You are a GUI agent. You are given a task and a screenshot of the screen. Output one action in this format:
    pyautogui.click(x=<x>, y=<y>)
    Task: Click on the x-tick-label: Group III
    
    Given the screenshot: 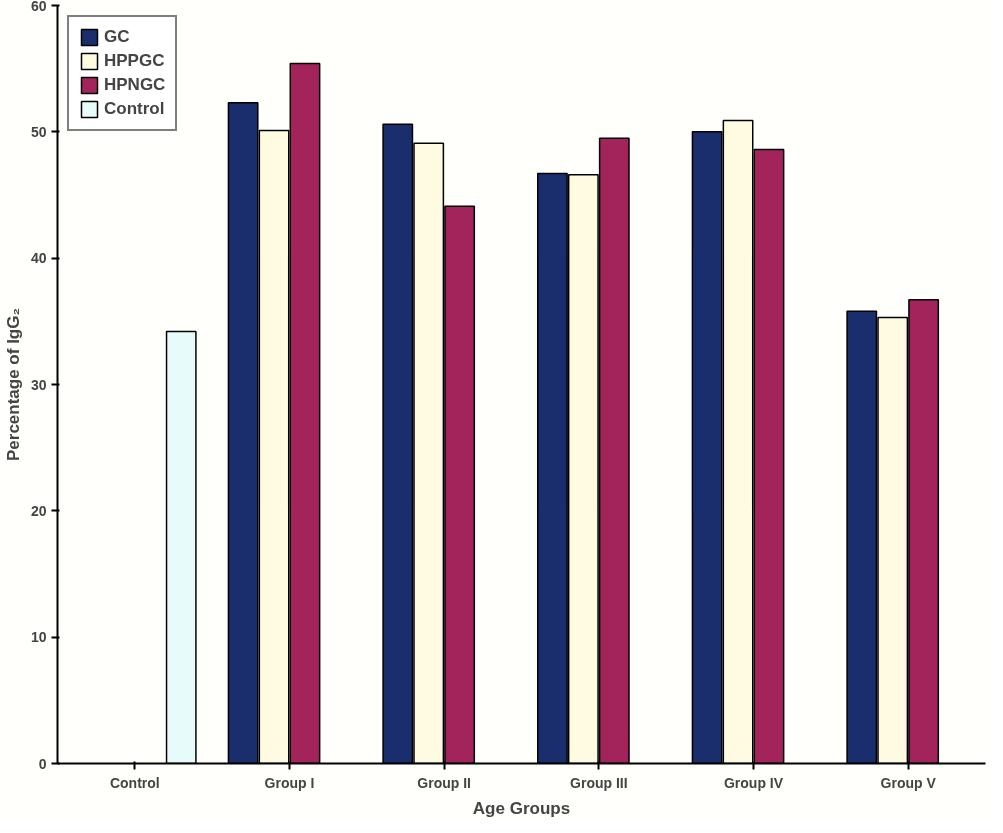 What is the action you would take?
    pyautogui.click(x=599, y=782)
    